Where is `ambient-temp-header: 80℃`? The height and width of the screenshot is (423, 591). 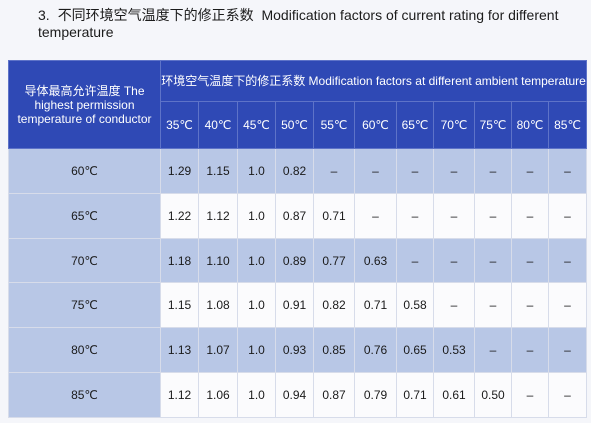 ambient-temp-header: 80℃ is located at coordinates (530, 125).